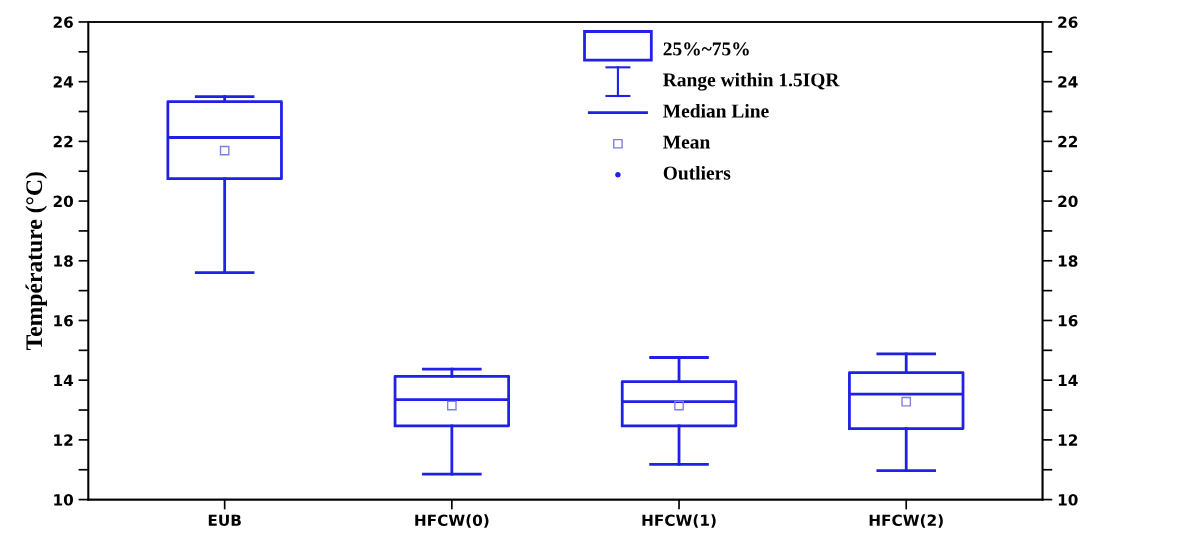 The image size is (1178, 549). I want to click on annotation: Range within 1.5IQR, so click(751, 81).